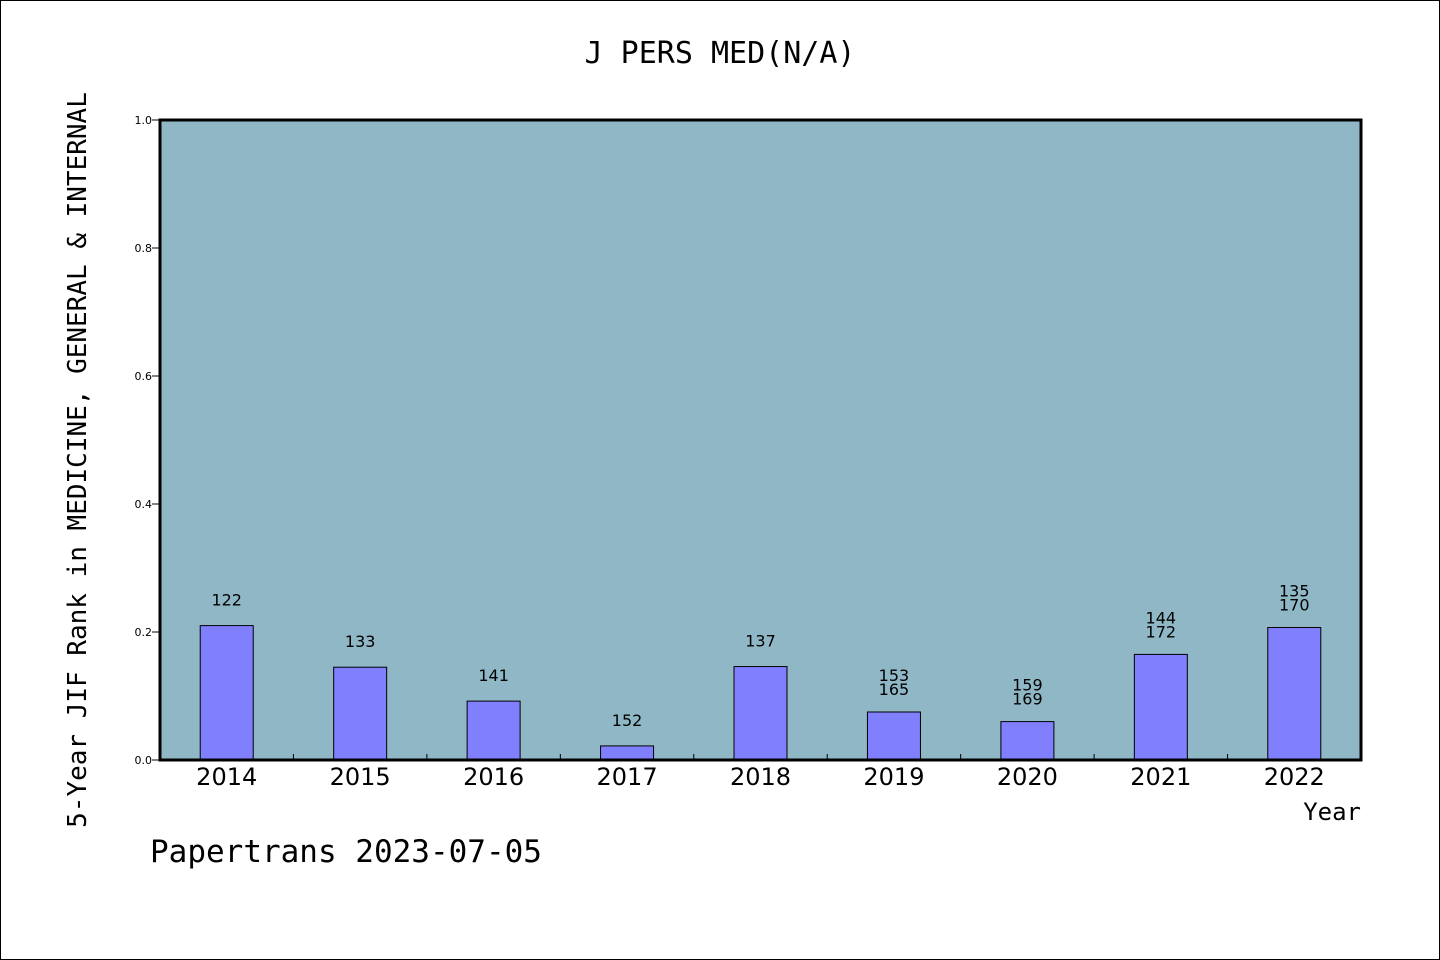  I want to click on y-tick-label: 0.2, so click(144, 632).